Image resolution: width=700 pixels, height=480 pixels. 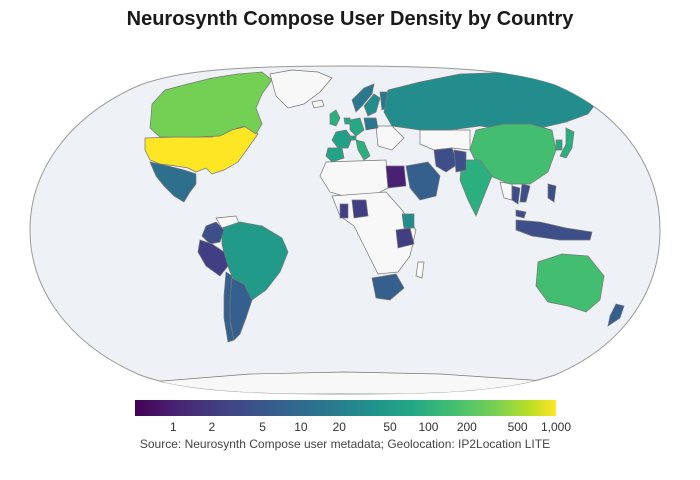 I want to click on country-saudi-arabia: Saudi Arabia, so click(x=423, y=181).